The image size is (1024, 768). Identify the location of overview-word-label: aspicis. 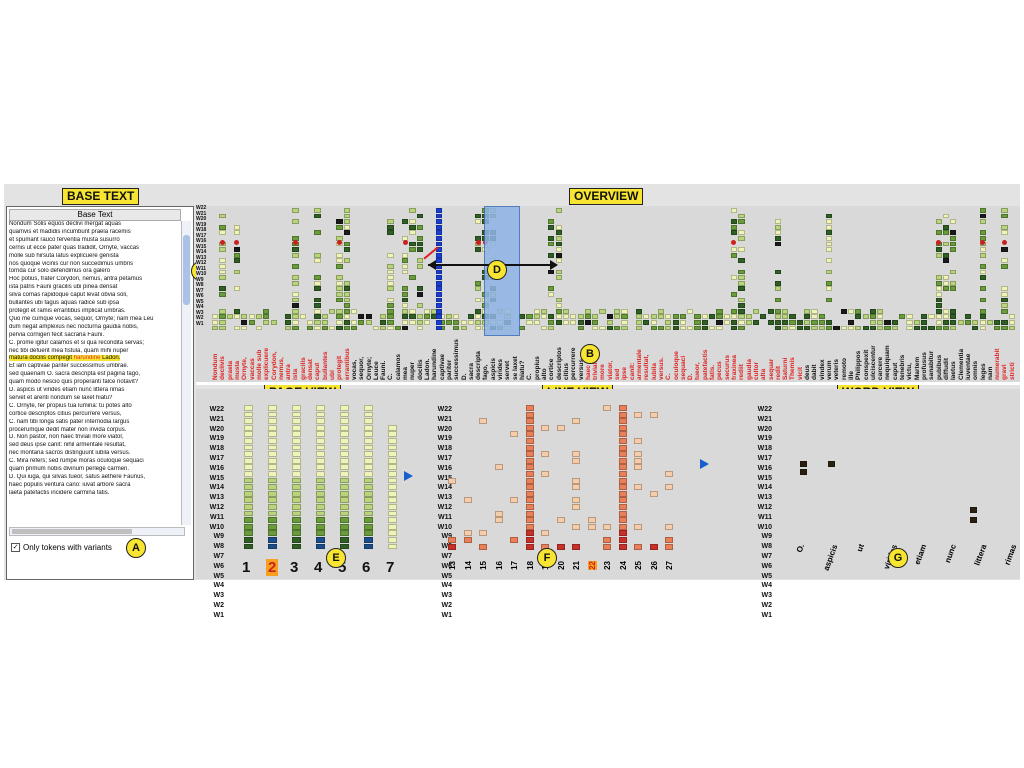
(493, 368).